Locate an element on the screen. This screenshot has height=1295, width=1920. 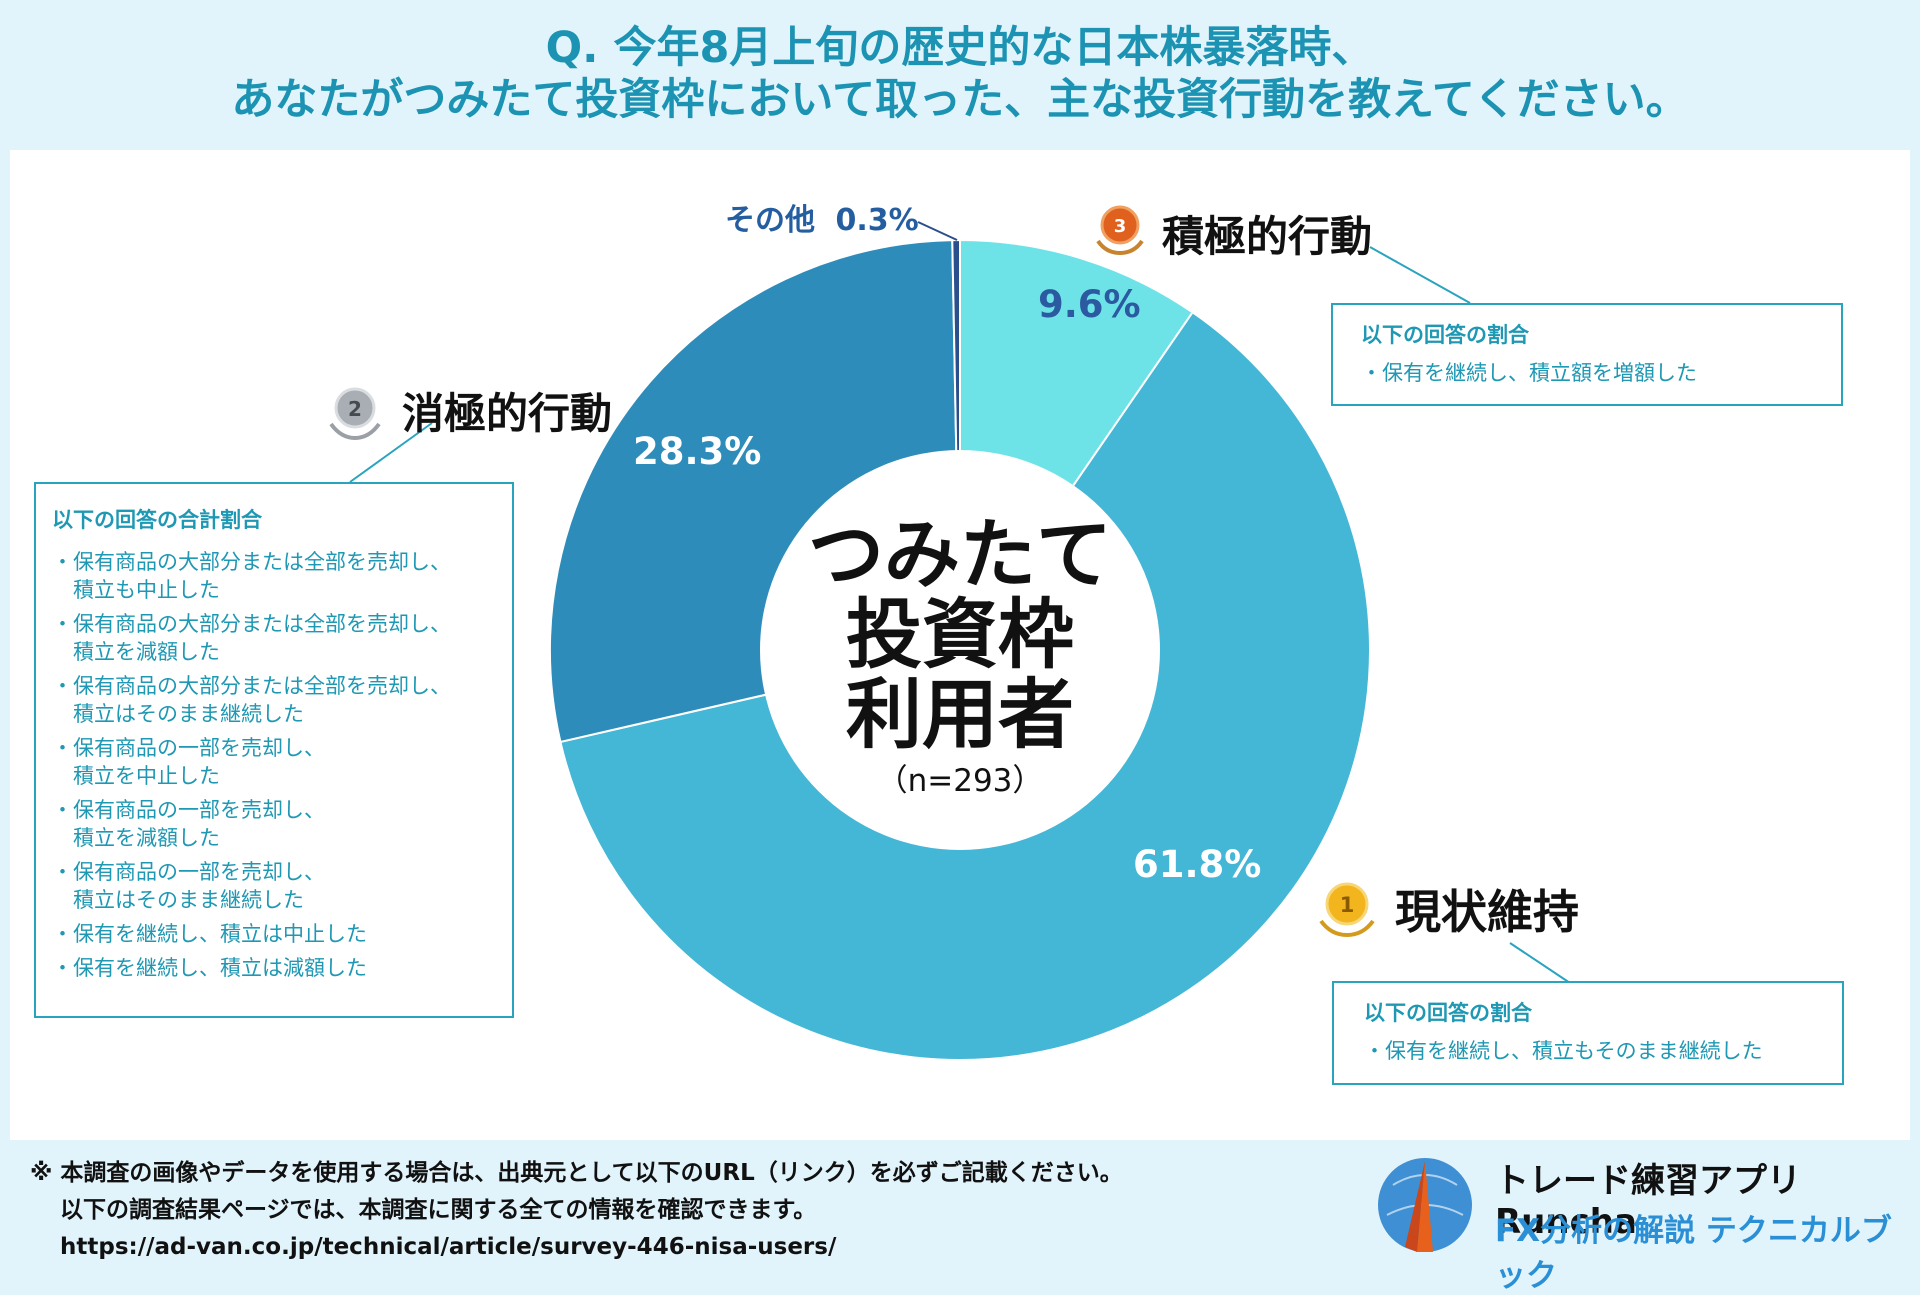
center-line-1: つみたて is located at coordinates (960, 554).